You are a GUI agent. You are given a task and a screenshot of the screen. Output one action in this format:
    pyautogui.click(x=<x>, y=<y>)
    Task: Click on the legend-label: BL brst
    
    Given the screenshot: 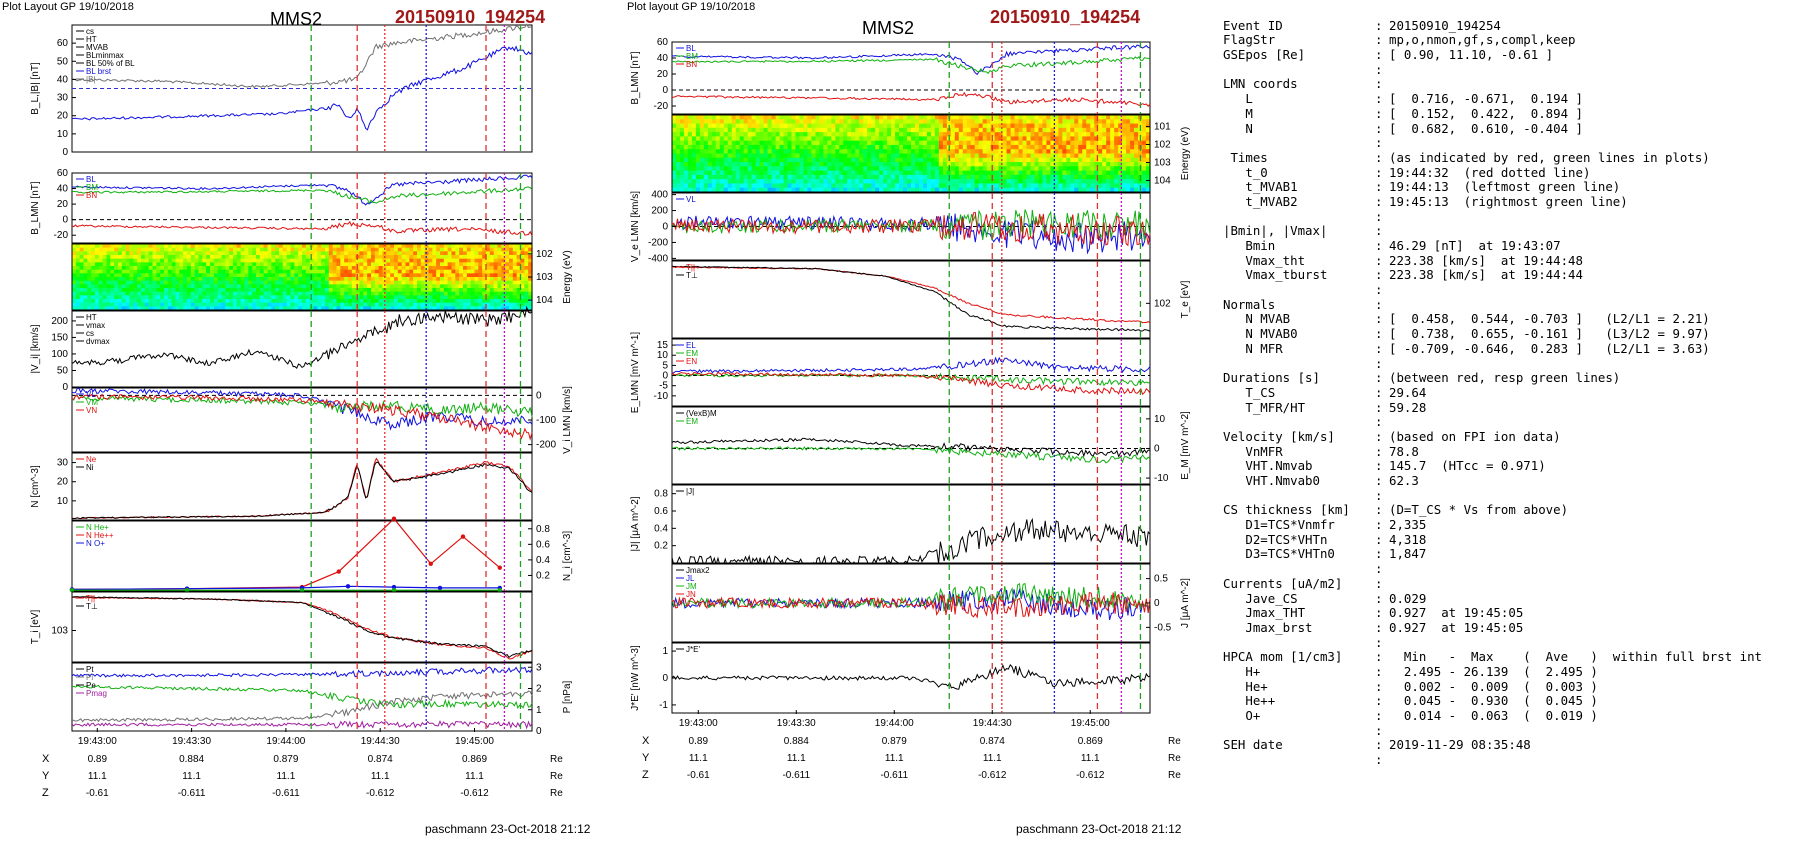 What is the action you would take?
    pyautogui.click(x=99, y=71)
    